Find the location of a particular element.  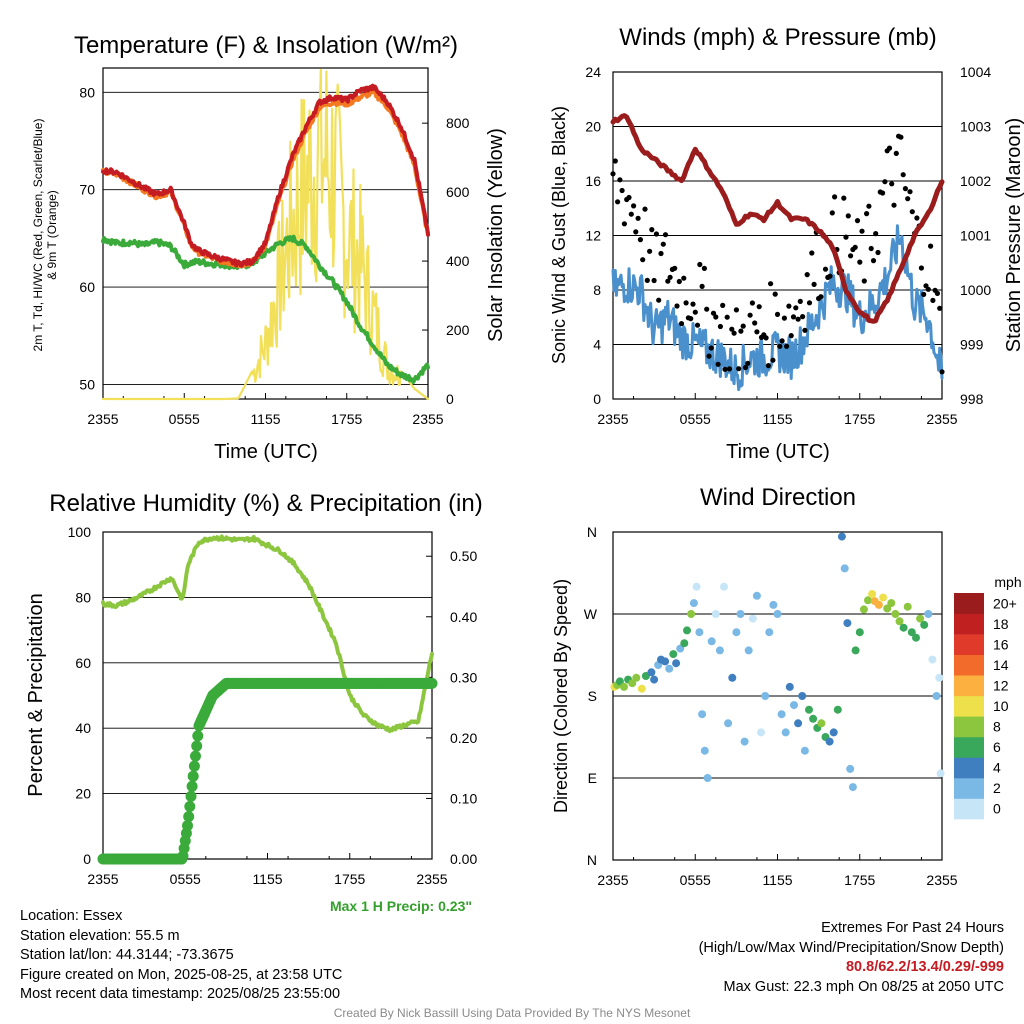

colorbar-label: 16 is located at coordinates (1001, 644).